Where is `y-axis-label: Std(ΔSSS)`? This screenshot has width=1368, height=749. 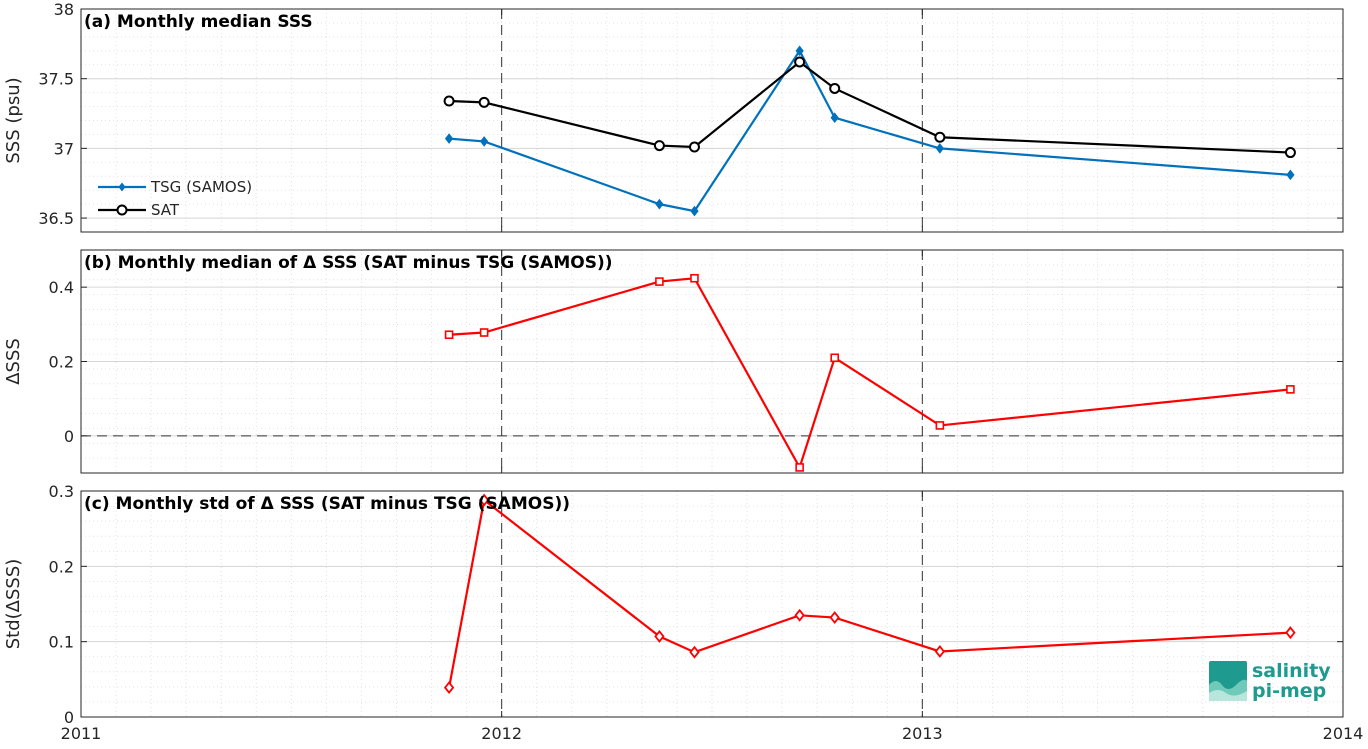 y-axis-label: Std(ΔSSS) is located at coordinates (13, 604).